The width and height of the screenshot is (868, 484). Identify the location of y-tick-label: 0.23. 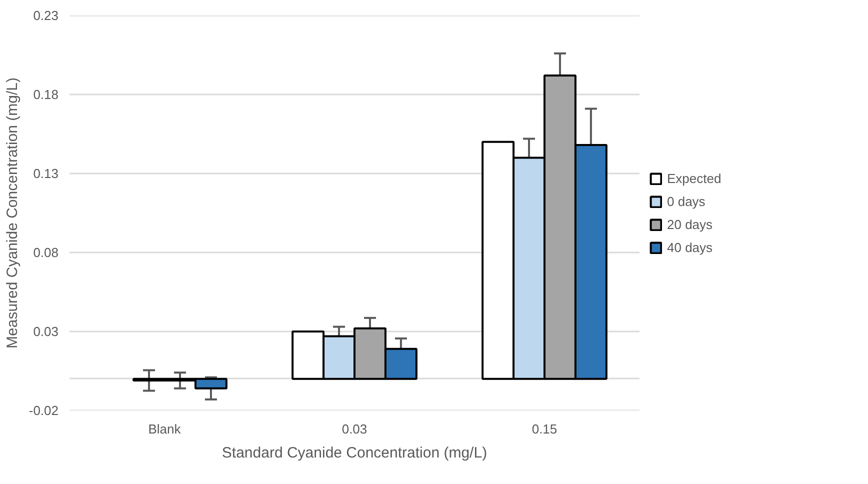
(46, 15).